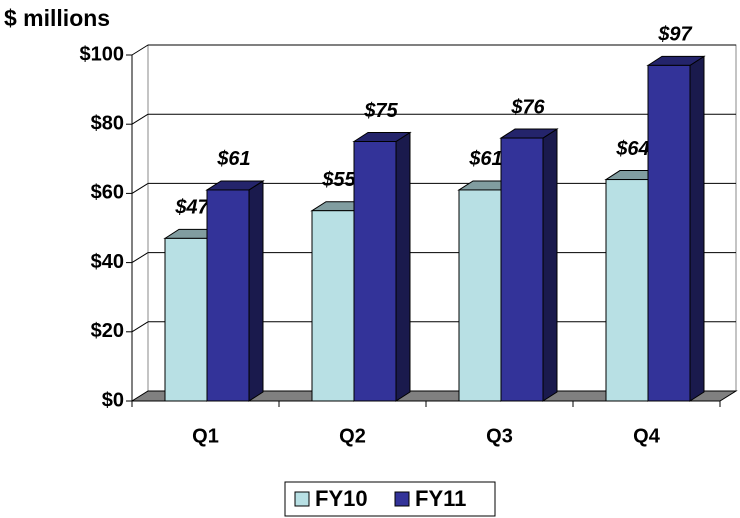 The image size is (740, 518). I want to click on legend-box, so click(390, 499).